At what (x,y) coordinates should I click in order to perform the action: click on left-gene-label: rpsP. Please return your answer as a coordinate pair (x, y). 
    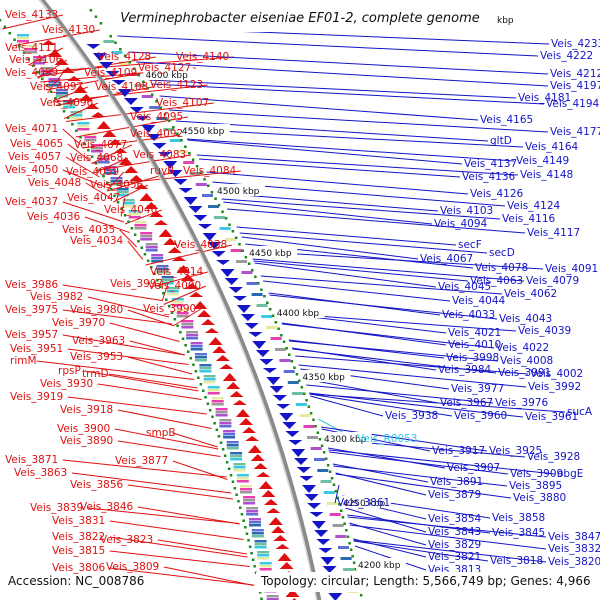
    Looking at the image, I should click on (69, 371).